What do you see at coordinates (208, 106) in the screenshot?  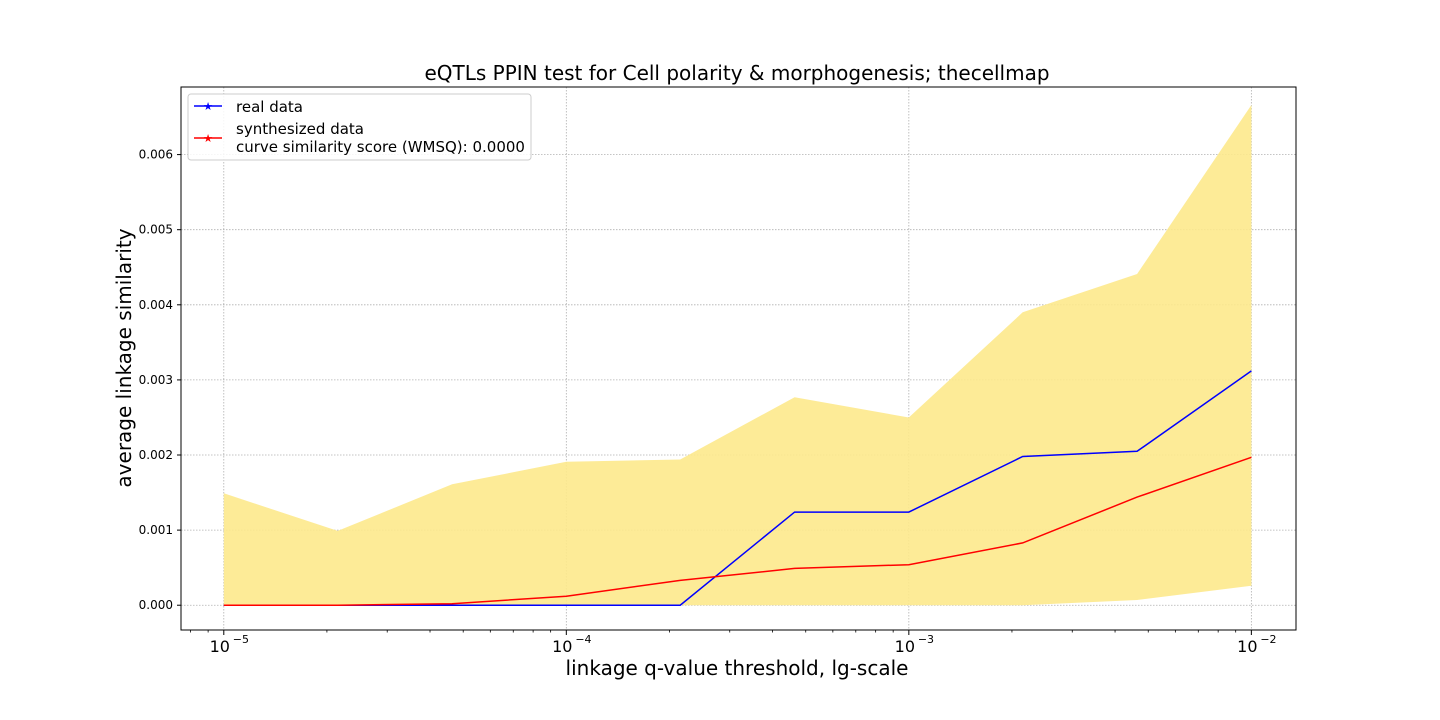 I see `legend-marker-real-data: ★` at bounding box center [208, 106].